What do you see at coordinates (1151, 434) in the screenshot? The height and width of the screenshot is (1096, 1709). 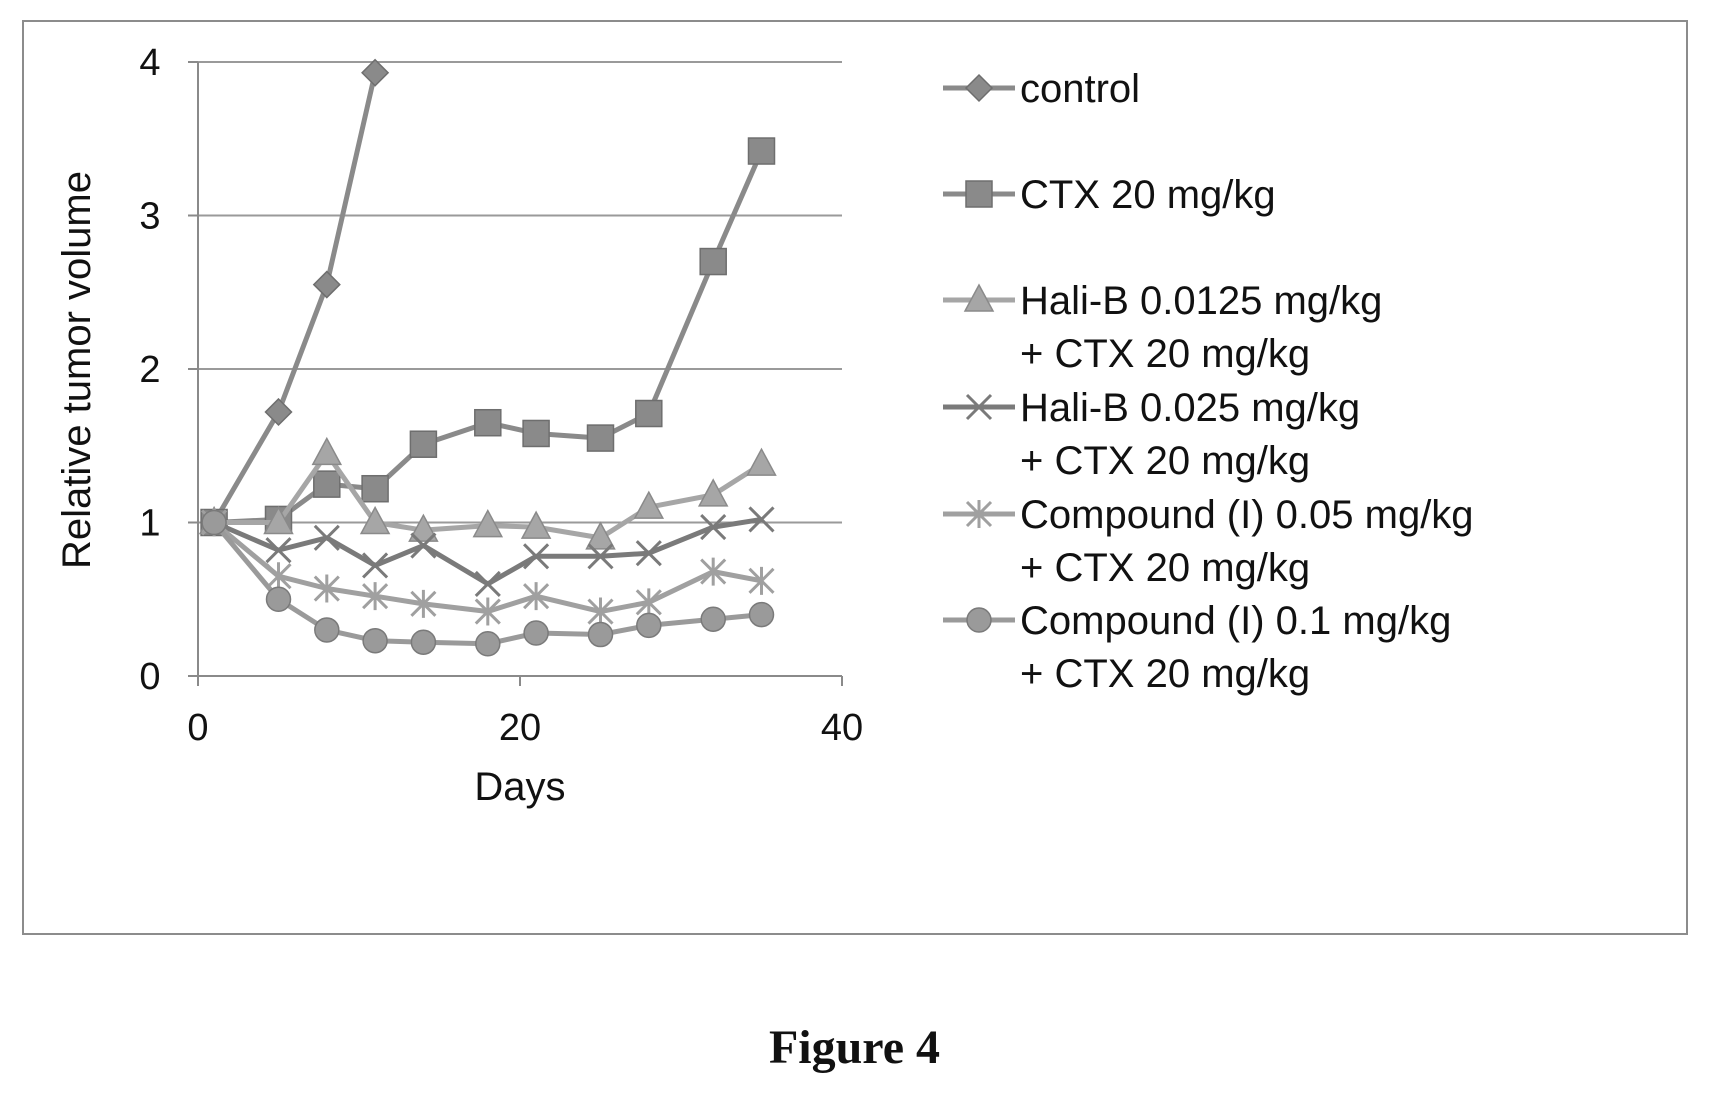 I see `legend-entry-3: Hali-B 0.025 mg/kg + CTX 20 mg/kg` at bounding box center [1151, 434].